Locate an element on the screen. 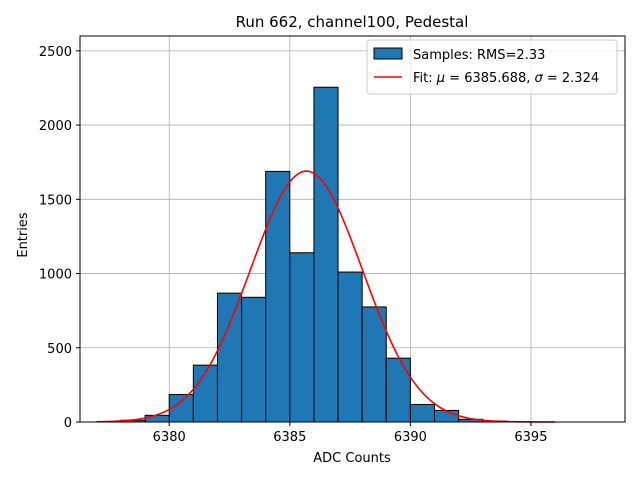  legend-mu-value: = 6385.688, is located at coordinates (489, 78).